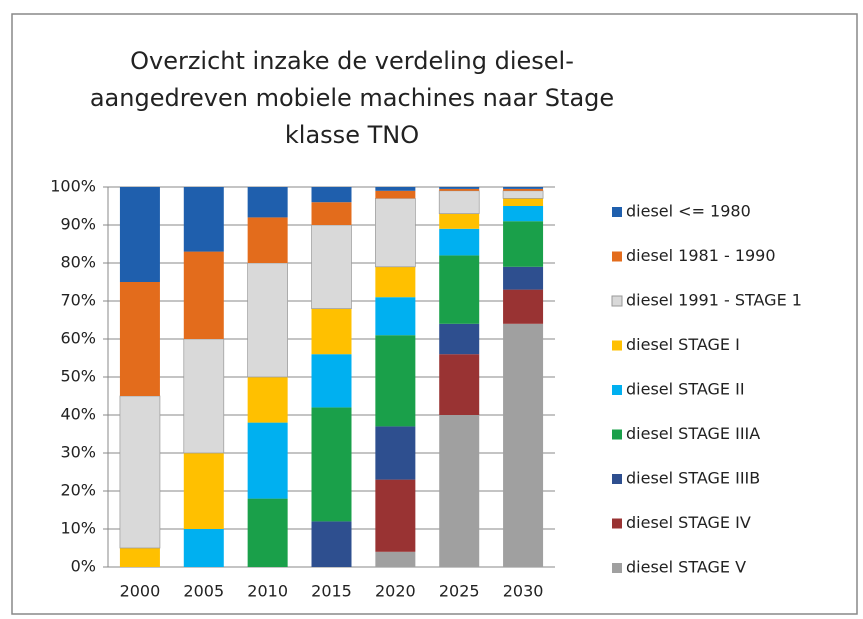 The image size is (863, 619). I want to click on chart-title: Overzicht inzake de verdeling diesel-, so click(352, 61).